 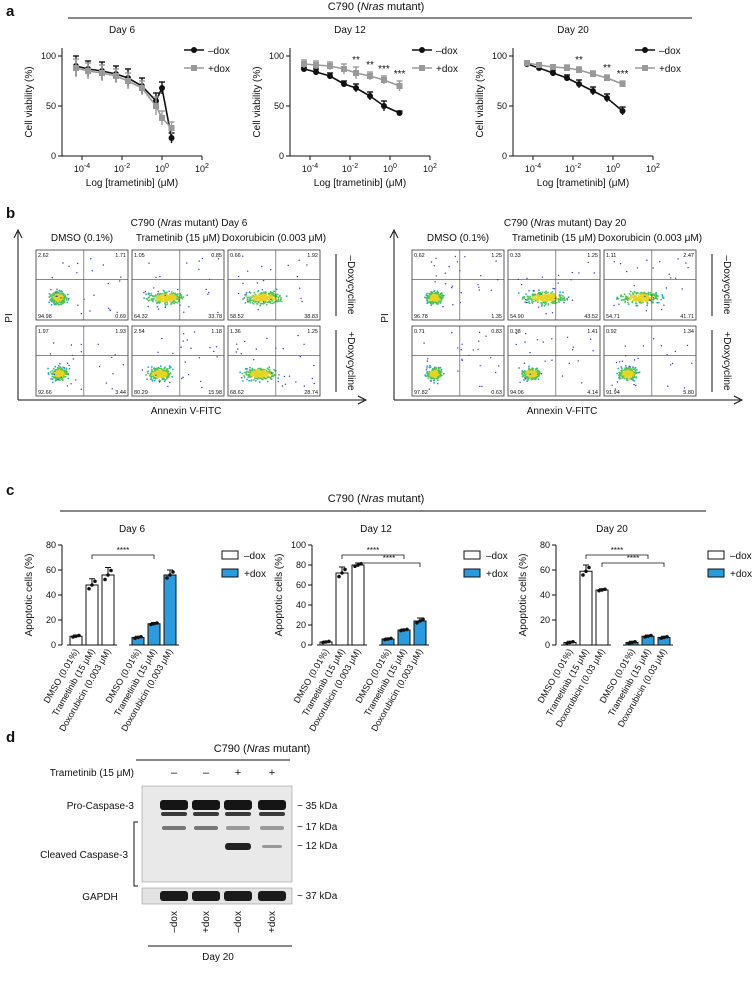 I want to click on y-tick-label: 0, so click(x=547, y=645).